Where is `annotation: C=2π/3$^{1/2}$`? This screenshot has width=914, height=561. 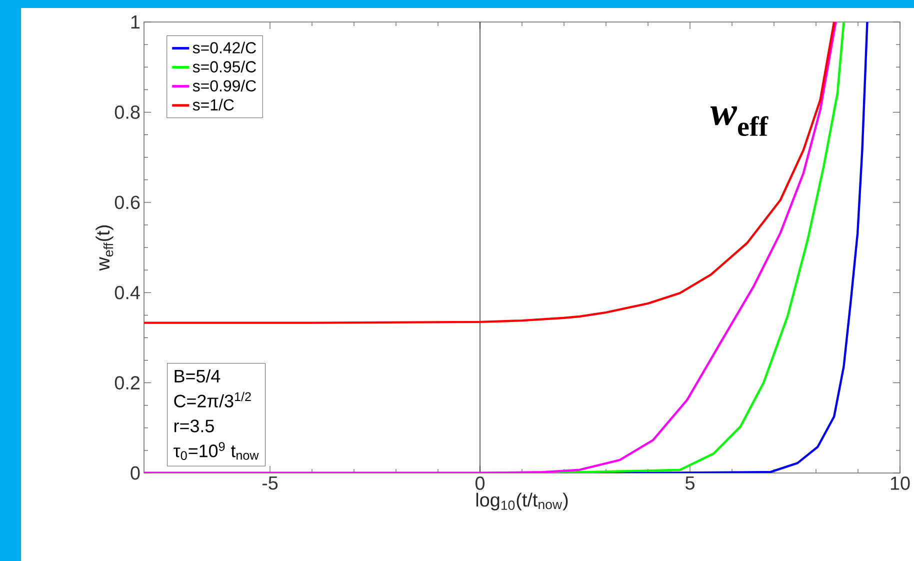 annotation: C=2π/3$^{1/2}$ is located at coordinates (212, 400).